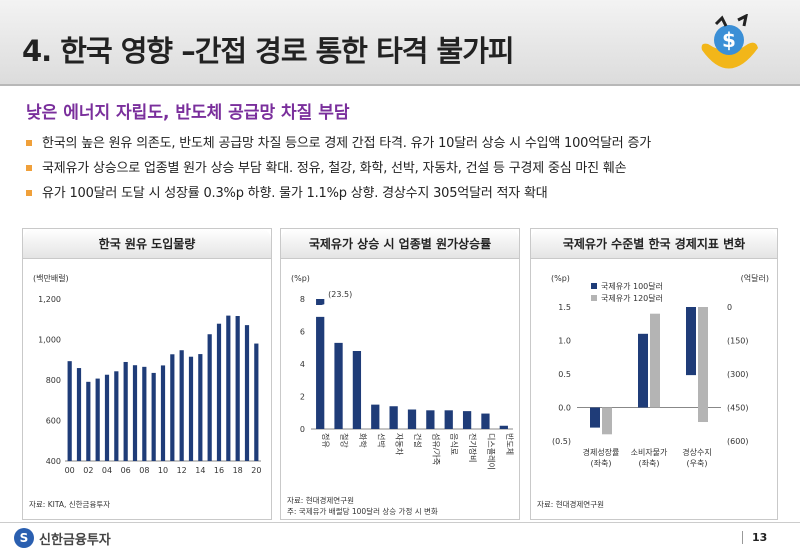 The image size is (800, 554). Describe the element at coordinates (51, 278) in the screenshot. I see `y-axis-label: (백만배럴)` at that location.